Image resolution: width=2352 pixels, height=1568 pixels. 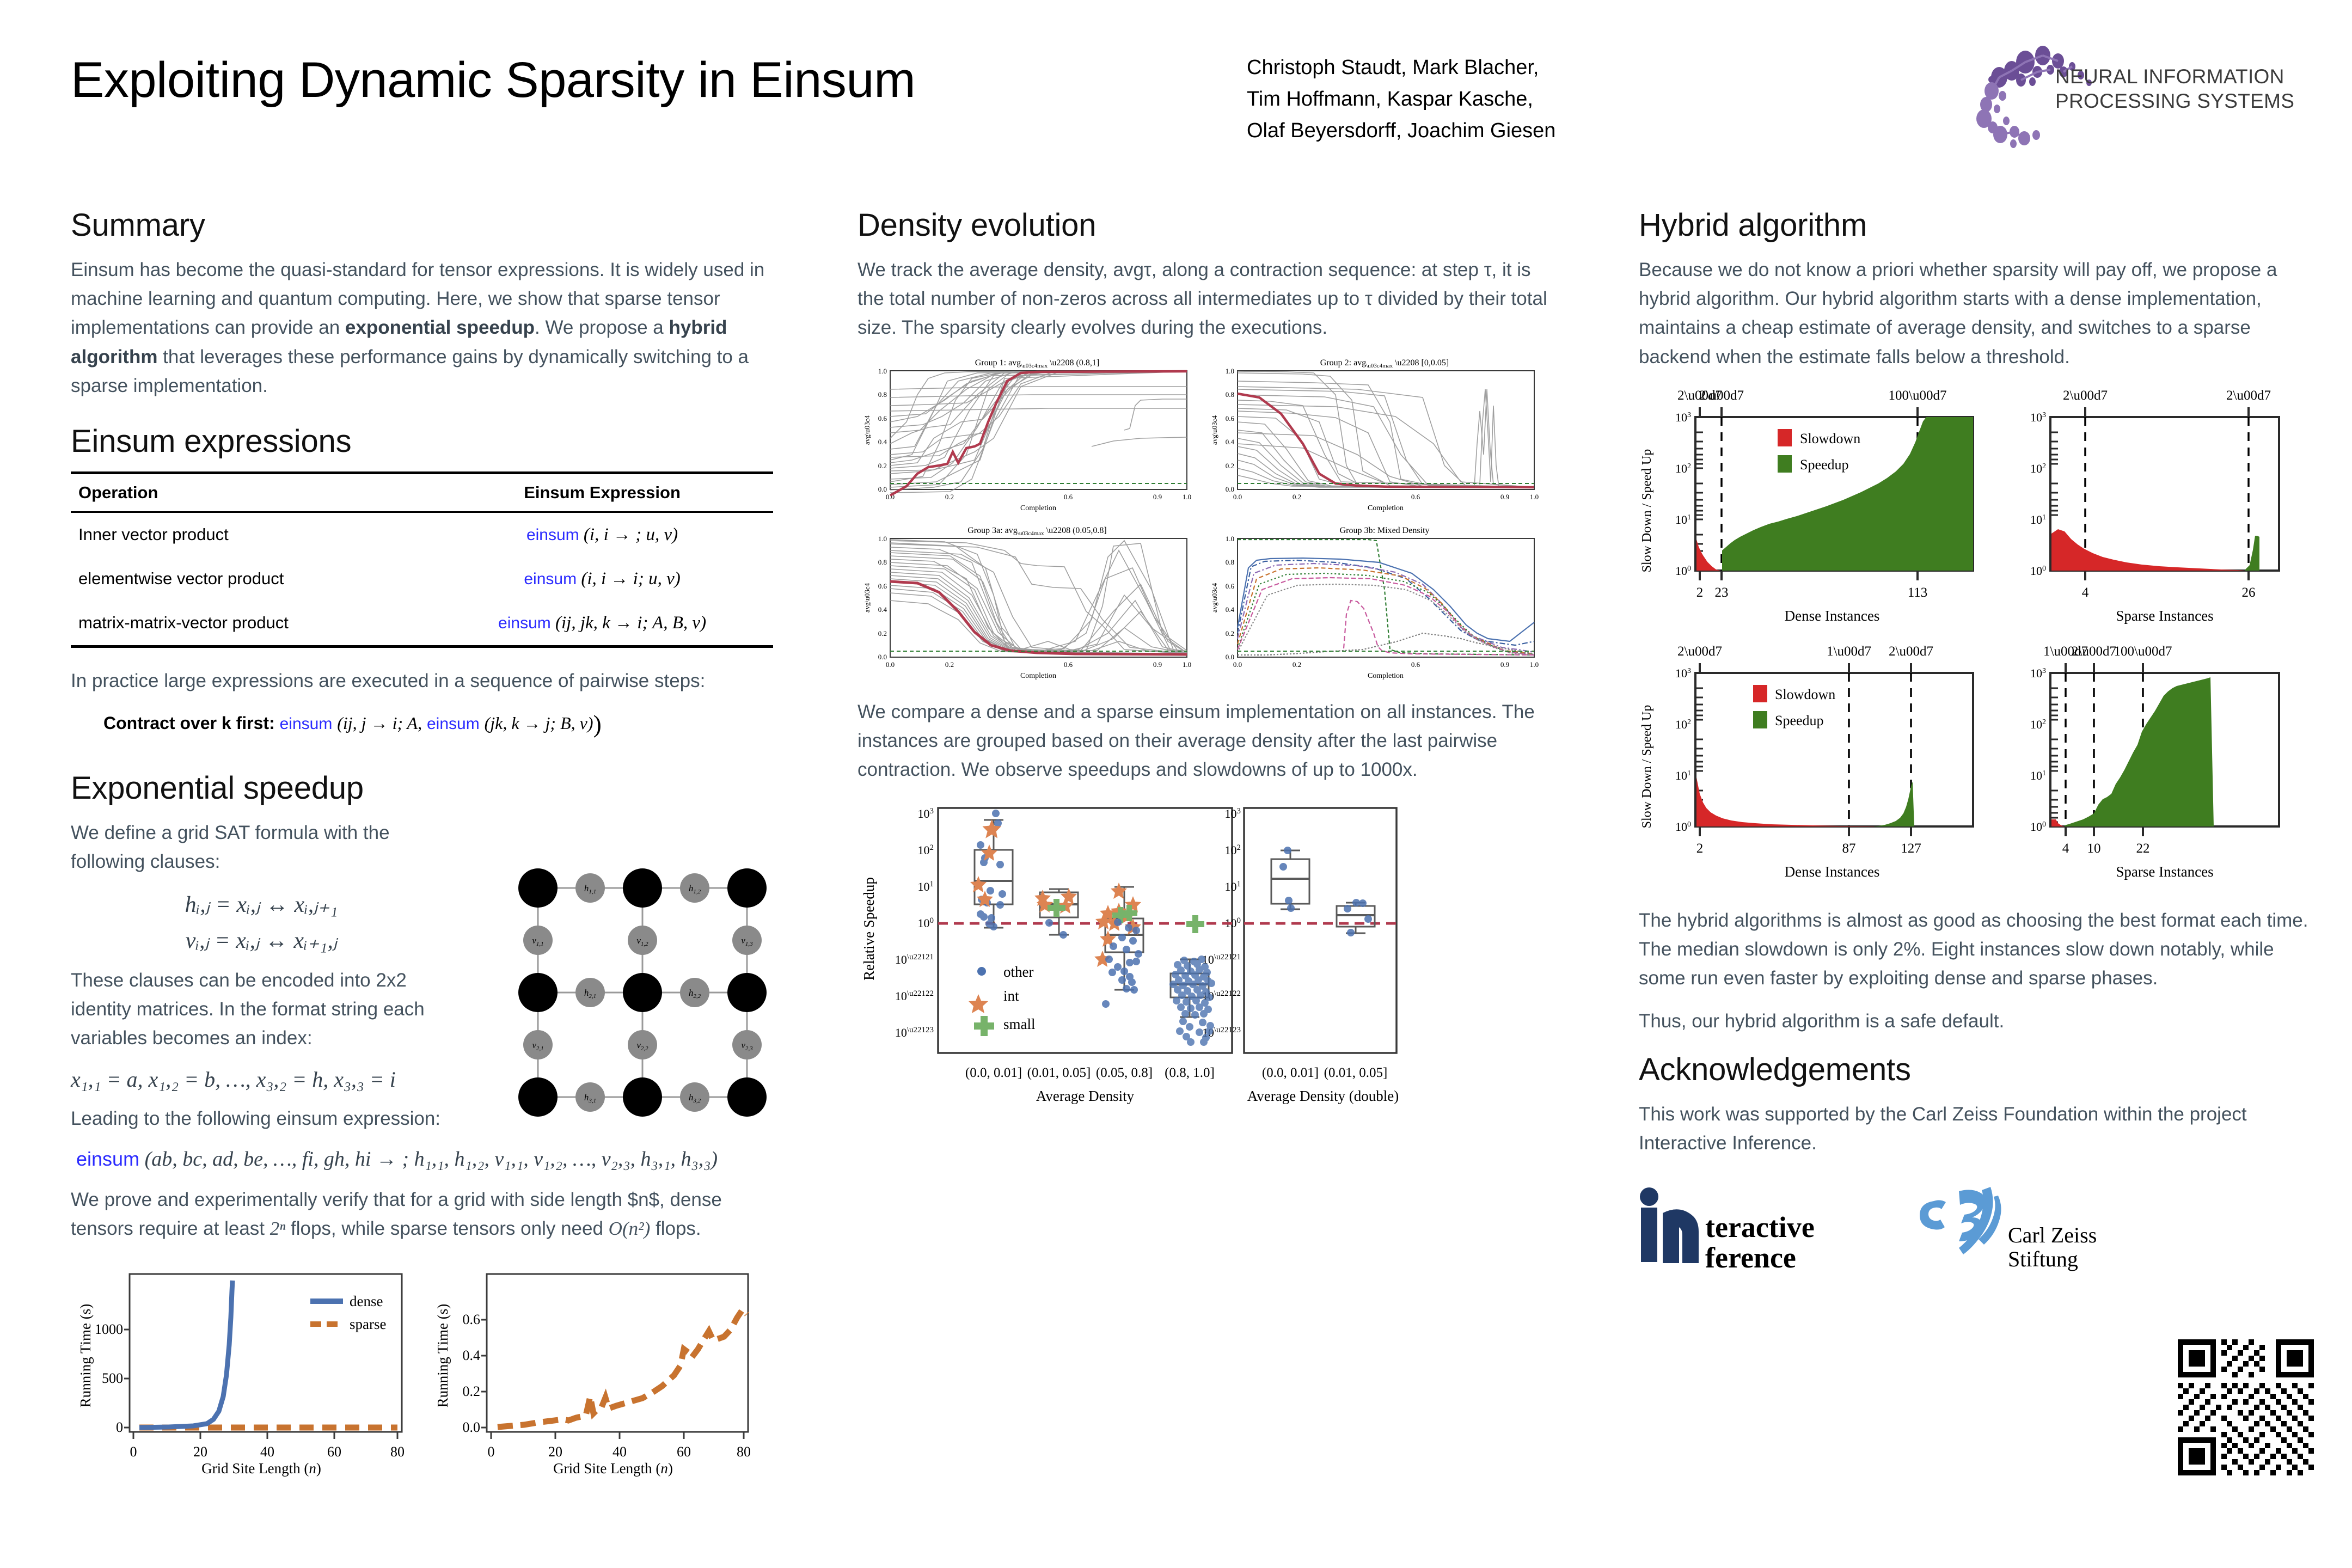 What do you see at coordinates (596, 1367) in the screenshot?
I see `chart-runtime-sparse-zoom: 0.6 0.4 0.2 0.0 0 20 40 60 80 Grid Site` at bounding box center [596, 1367].